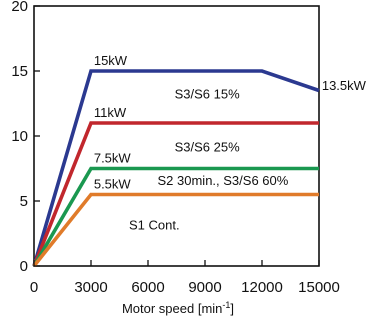  What do you see at coordinates (110, 112) in the screenshot?
I see `annotation-label: 11kW` at bounding box center [110, 112].